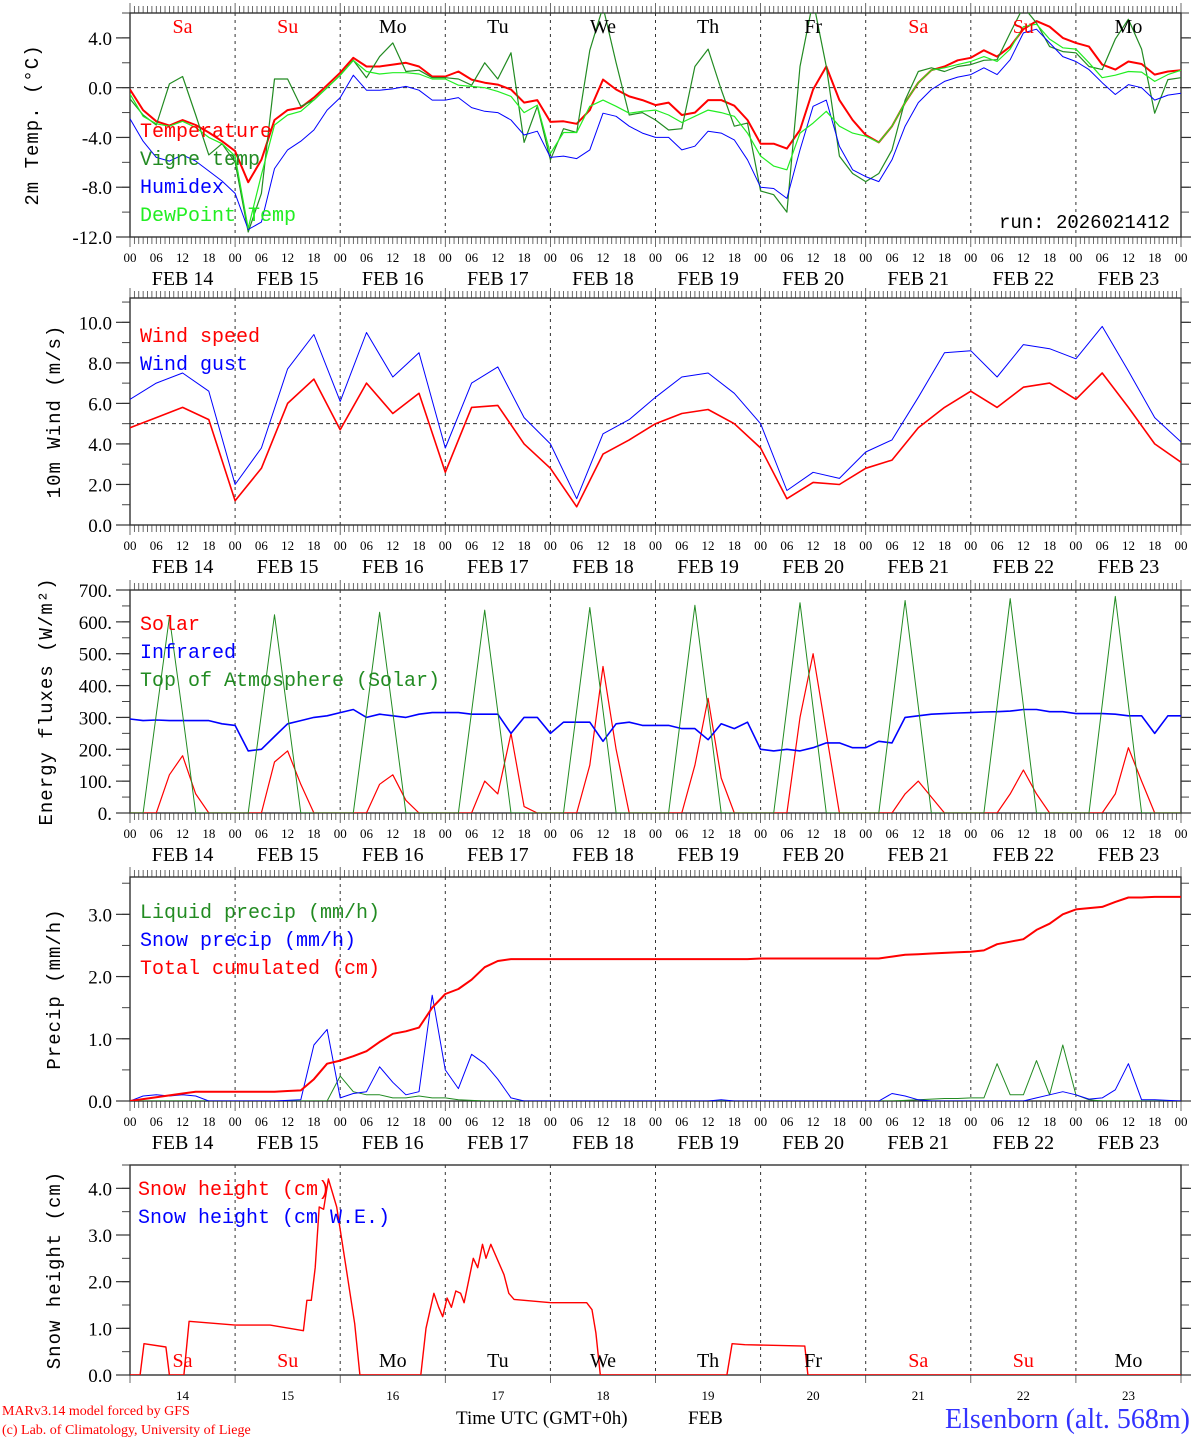  I want to click on series-line-total-cumulated-cm, so click(655, 998).